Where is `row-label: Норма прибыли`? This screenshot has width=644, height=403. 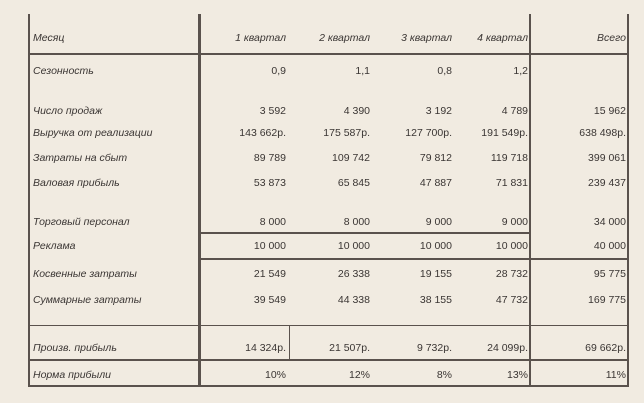 row-label: Норма прибыли is located at coordinates (72, 375).